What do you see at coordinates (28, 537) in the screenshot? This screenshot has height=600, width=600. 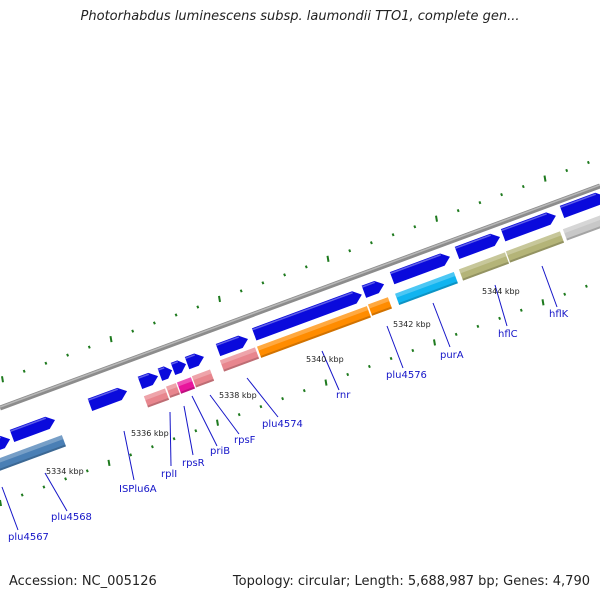 I see `gene-label-plu4567: plu4567` at bounding box center [28, 537].